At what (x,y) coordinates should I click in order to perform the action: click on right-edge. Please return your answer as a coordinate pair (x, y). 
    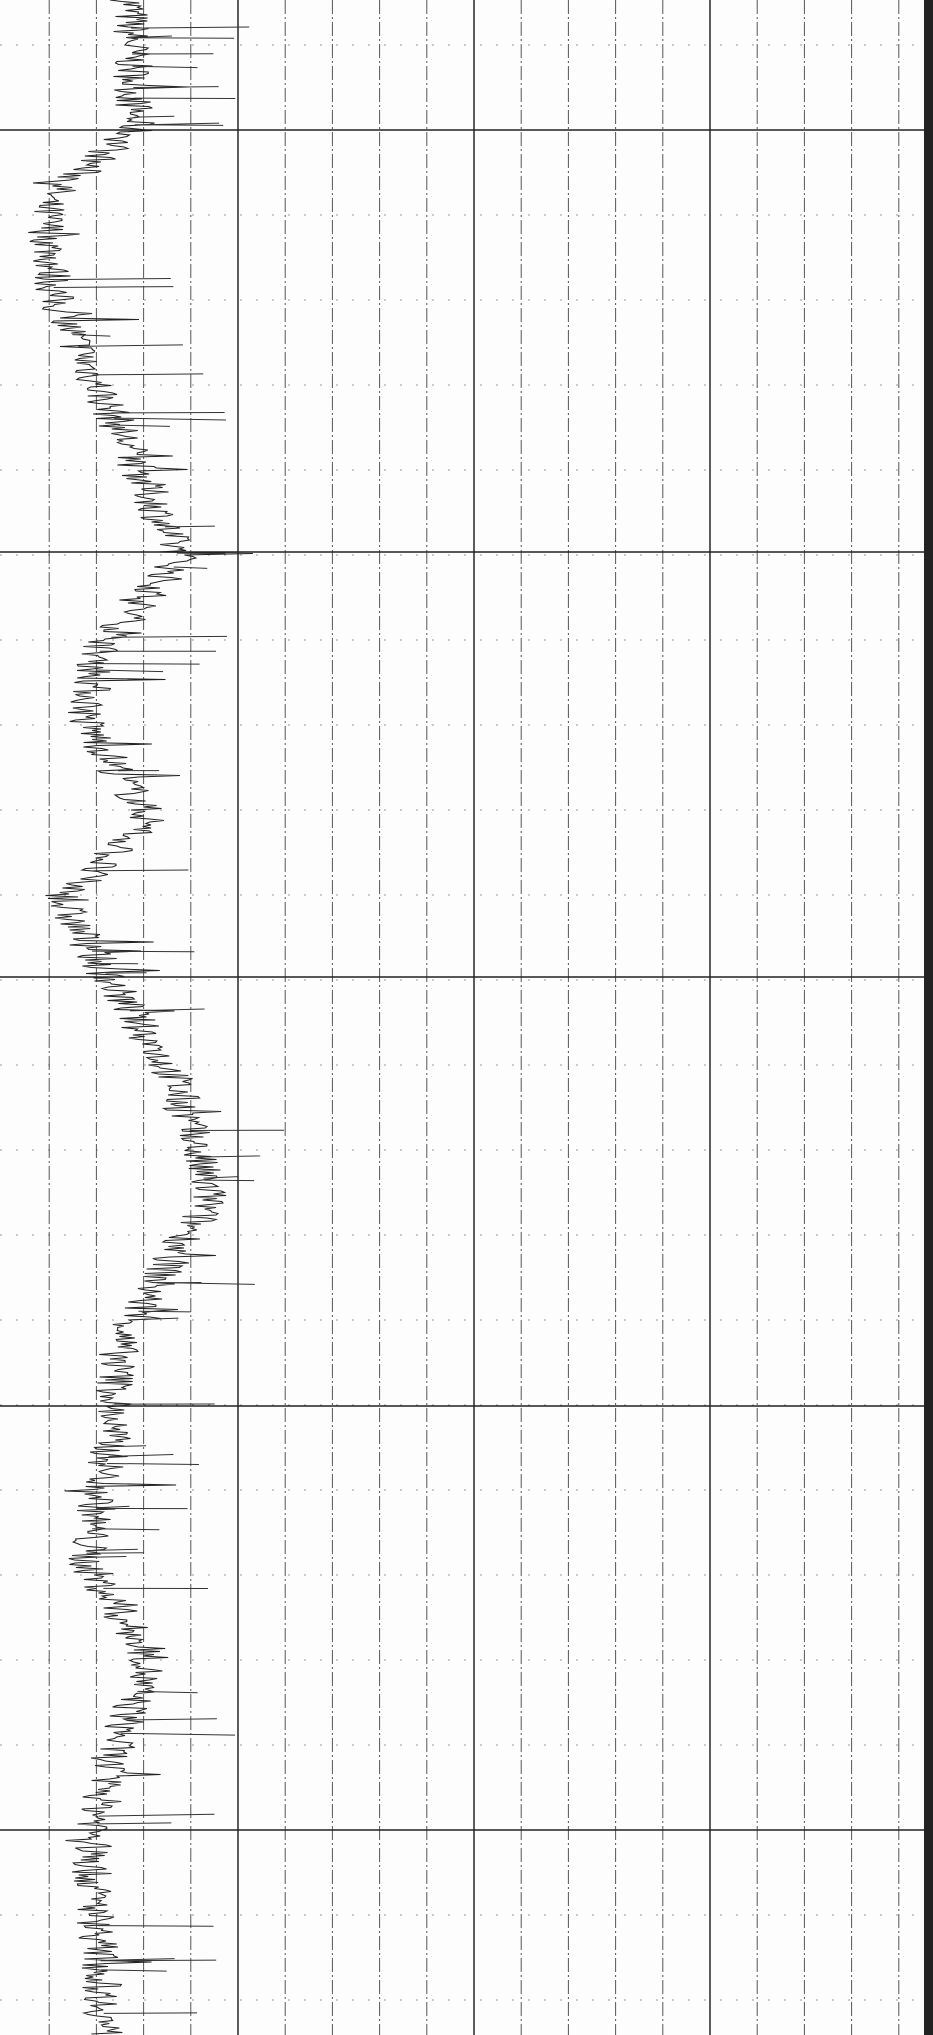
    Looking at the image, I should click on (928, 1017).